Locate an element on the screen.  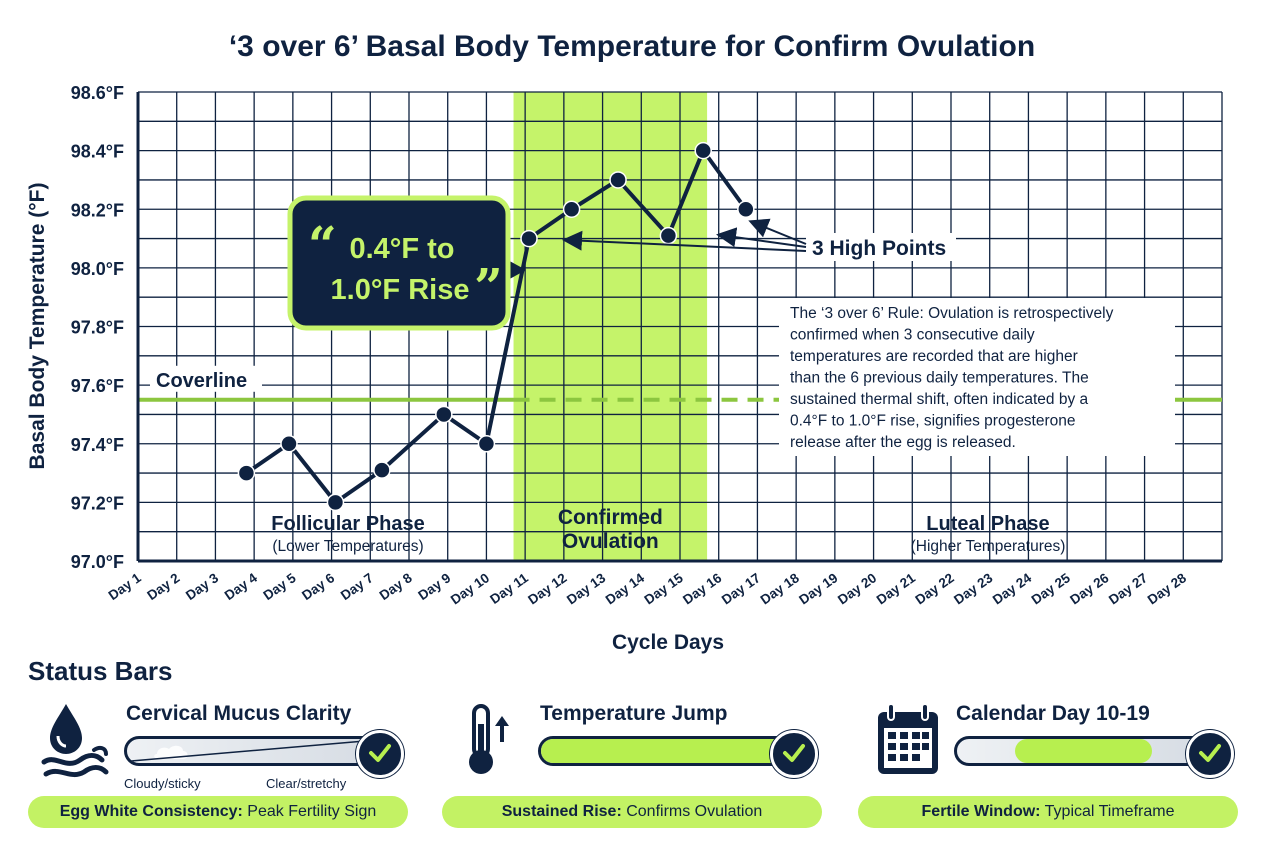
temperature-pill: Sustained Rise: Confirms Ovulation is located at coordinates (632, 812).